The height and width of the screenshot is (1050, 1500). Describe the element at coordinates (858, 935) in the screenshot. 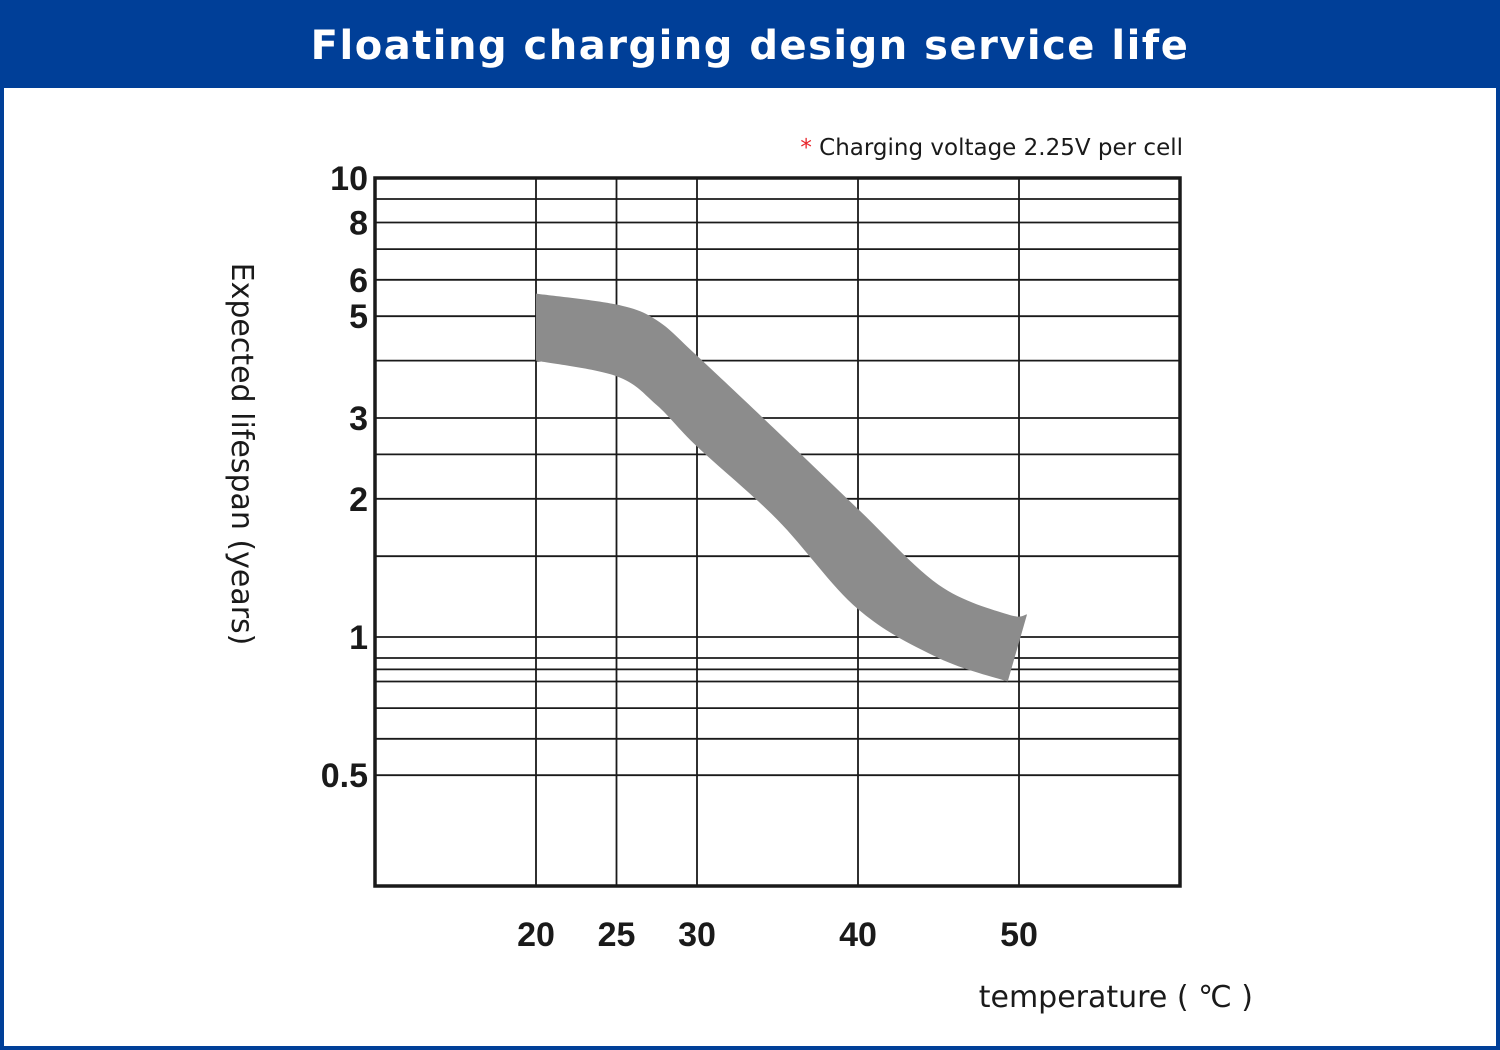

I see `x-tick-label: 40` at that location.